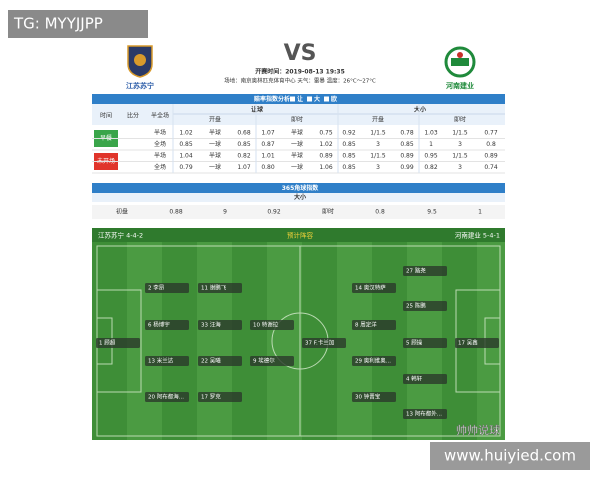 The width and height of the screenshot is (600, 480). What do you see at coordinates (420, 110) in the screenshot?
I see `group-header: 大小` at bounding box center [420, 110].